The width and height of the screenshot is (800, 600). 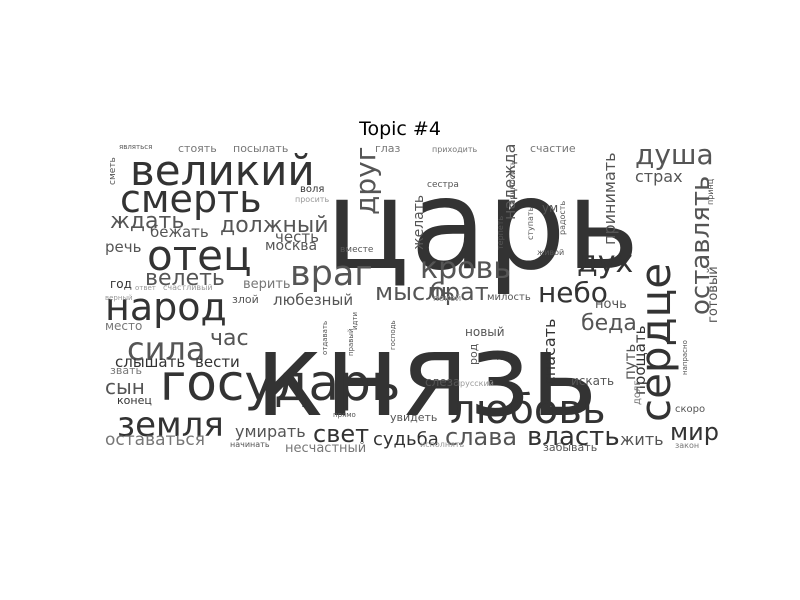 What do you see at coordinates (713, 294) in the screenshot?
I see `cloud-word: готовый` at bounding box center [713, 294].